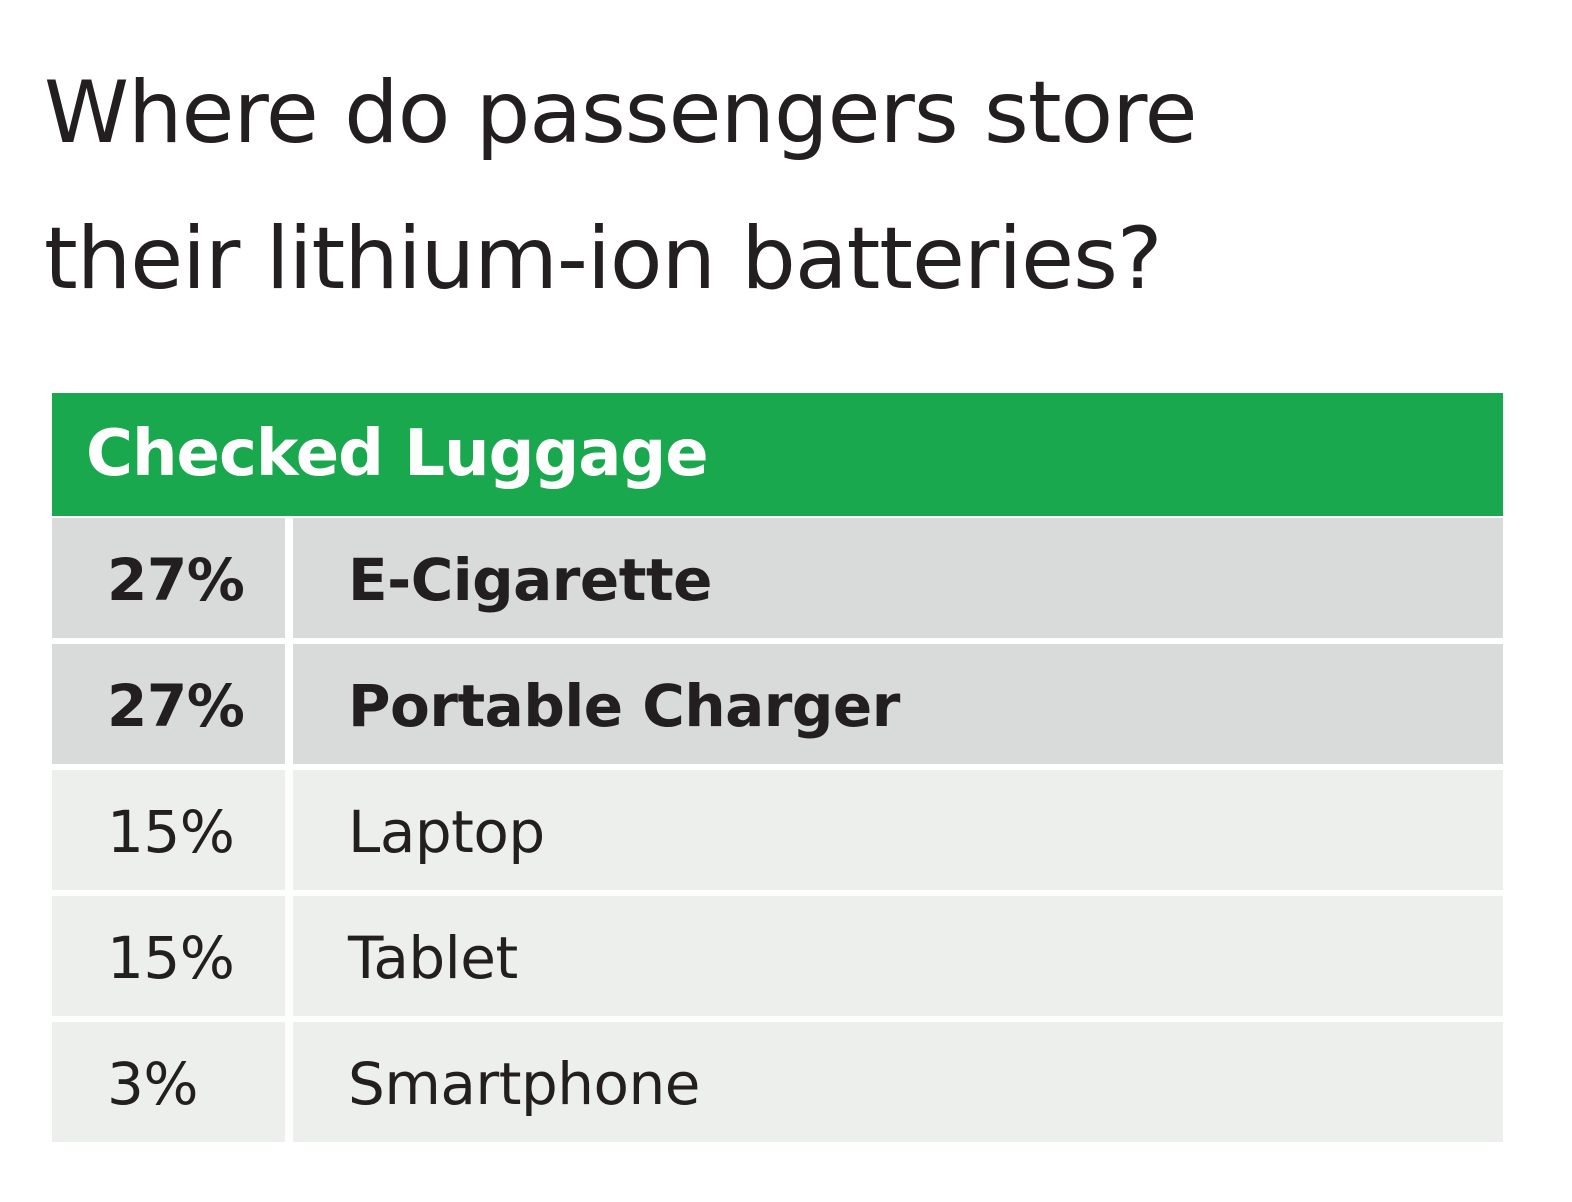 This screenshot has height=1202, width=1572. I want to click on table-row: 3% Smartphone, so click(777, 1082).